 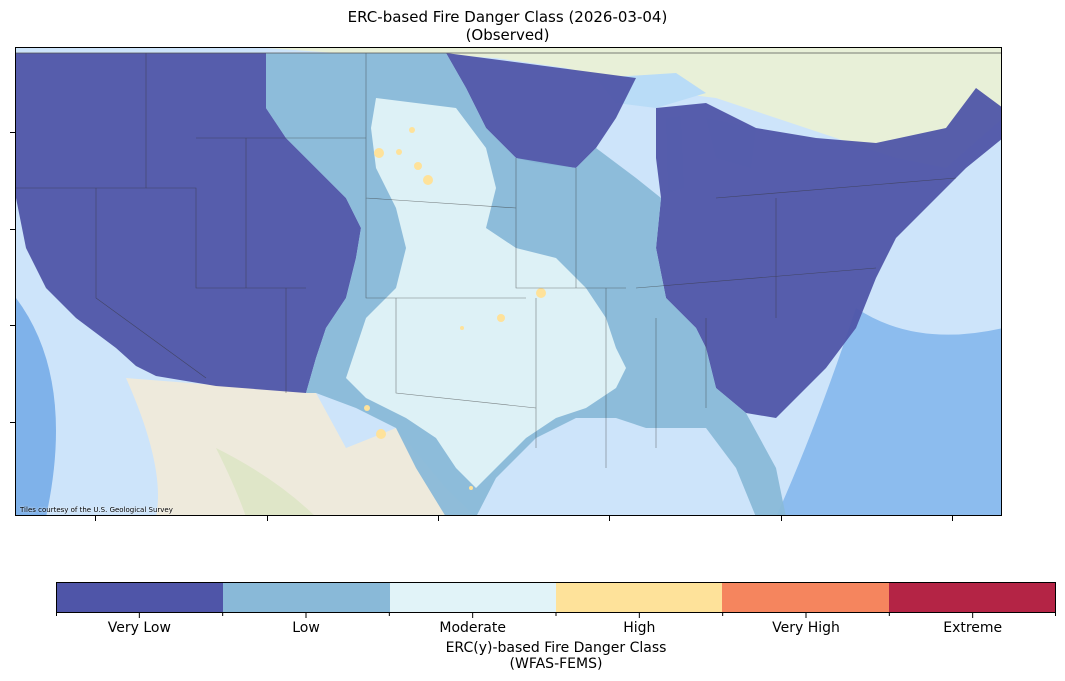 I want to click on mexico-land, so click(x=300, y=446).